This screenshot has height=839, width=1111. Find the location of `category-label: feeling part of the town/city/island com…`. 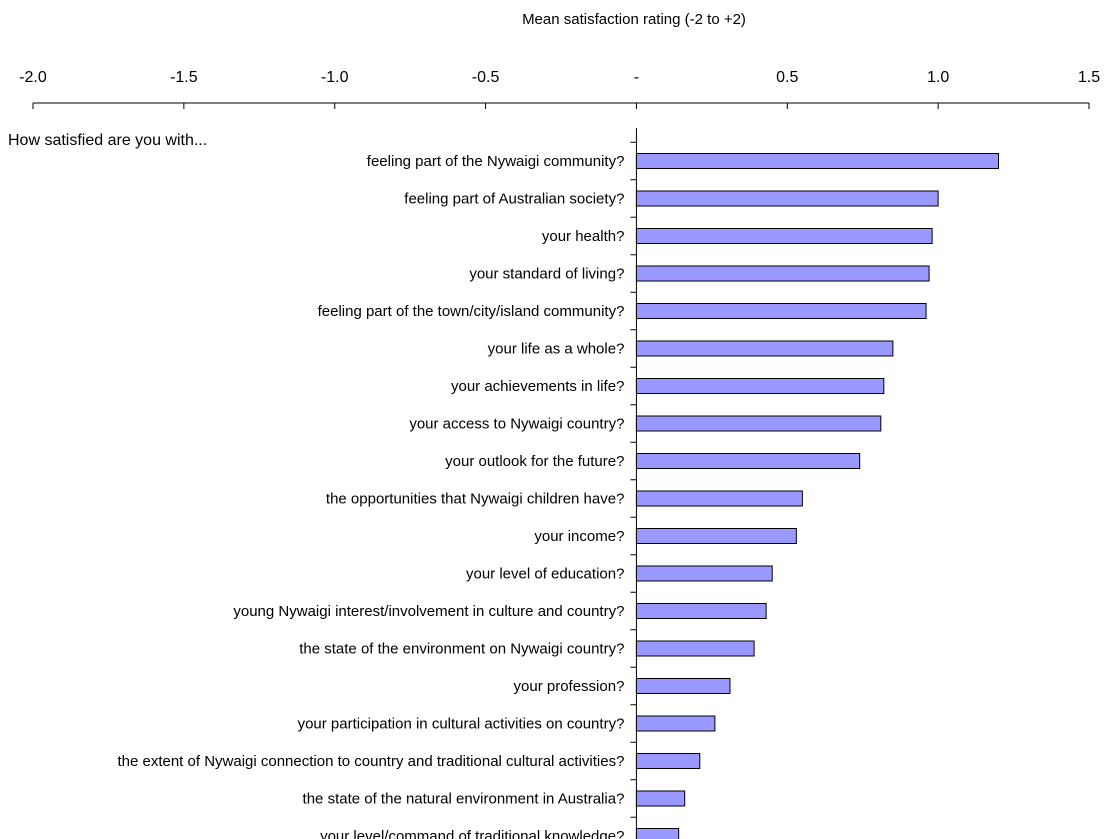

category-label: feeling part of the town/city/island com… is located at coordinates (471, 311).